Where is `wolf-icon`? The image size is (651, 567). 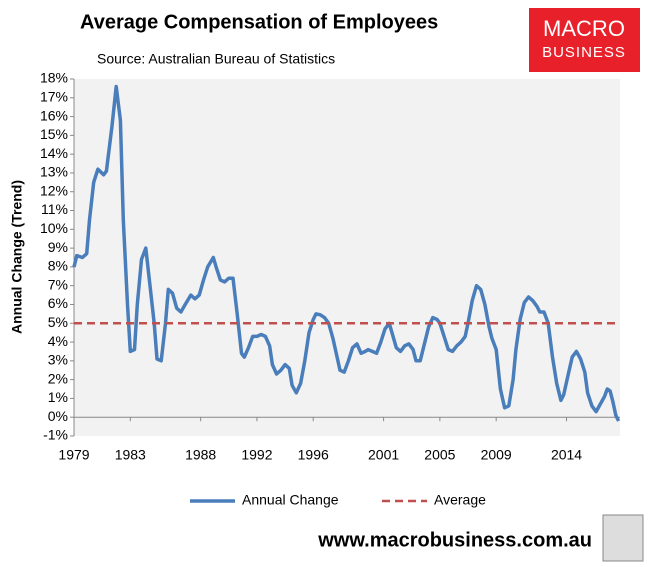 wolf-icon is located at coordinates (623, 538).